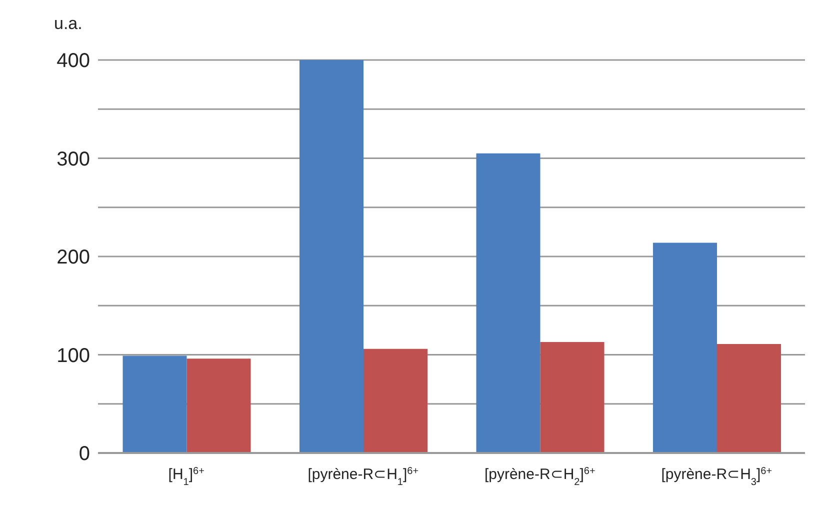 The image size is (833, 506). What do you see at coordinates (73, 61) in the screenshot?
I see `y-tick-label: 400` at bounding box center [73, 61].